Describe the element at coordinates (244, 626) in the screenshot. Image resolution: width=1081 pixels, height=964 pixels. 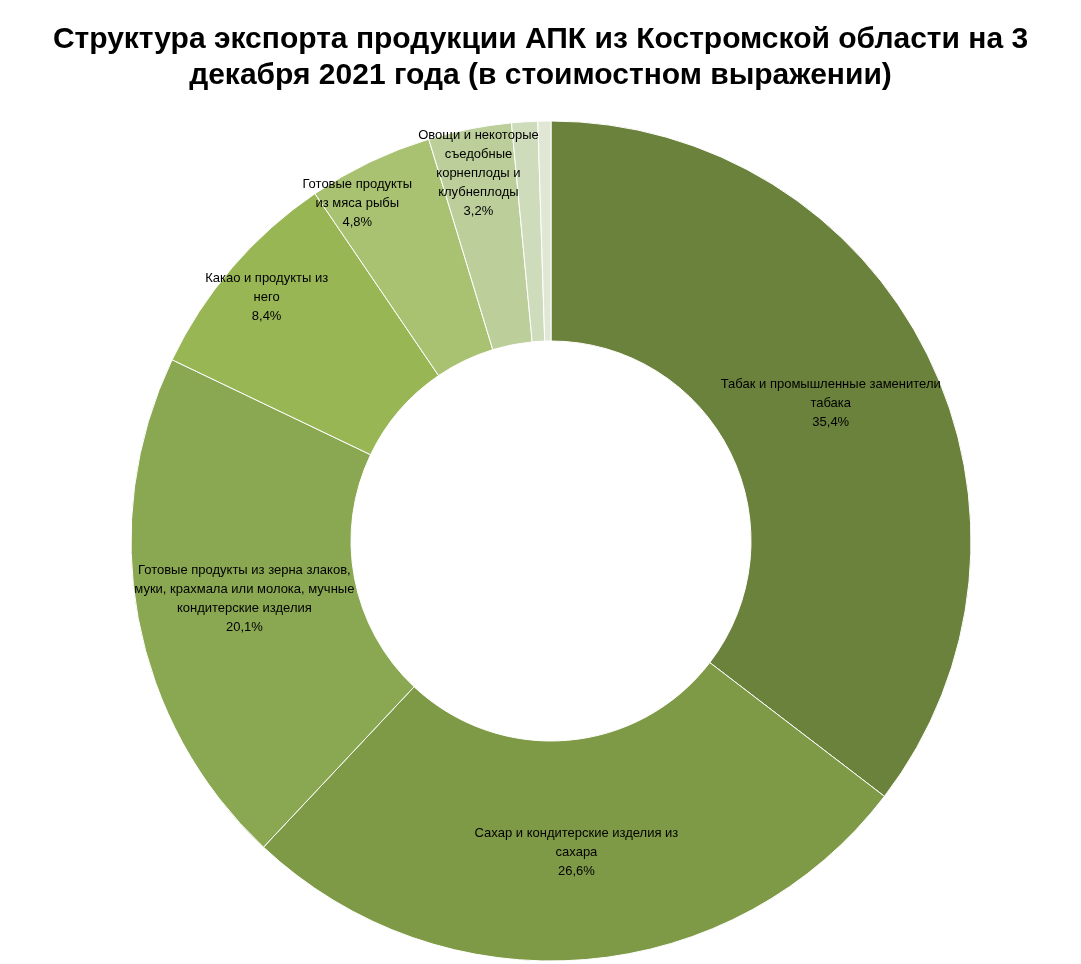
I see `data-label: 20,1%` at that location.